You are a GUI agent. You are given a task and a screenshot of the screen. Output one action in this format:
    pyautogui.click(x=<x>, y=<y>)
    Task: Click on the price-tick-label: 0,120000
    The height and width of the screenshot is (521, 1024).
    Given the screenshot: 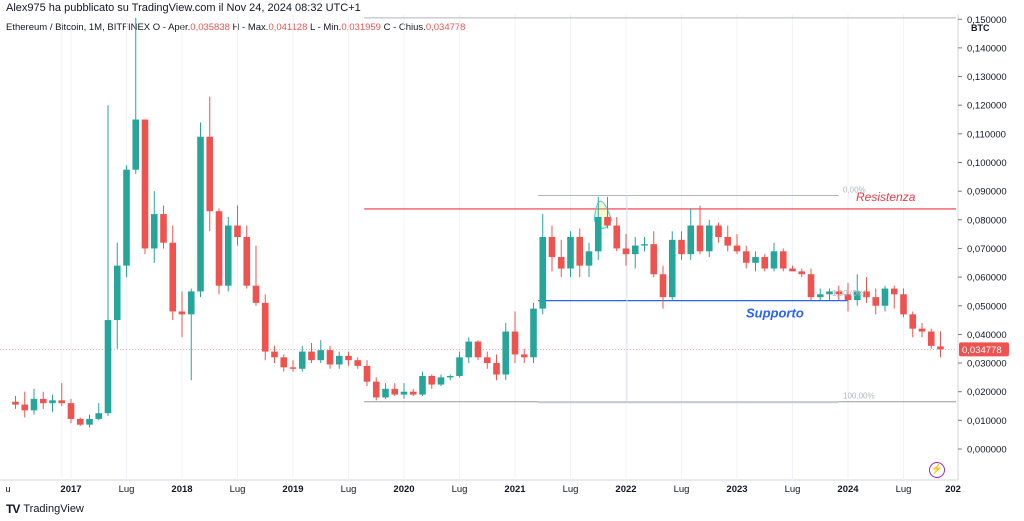 What is the action you would take?
    pyautogui.click(x=987, y=106)
    